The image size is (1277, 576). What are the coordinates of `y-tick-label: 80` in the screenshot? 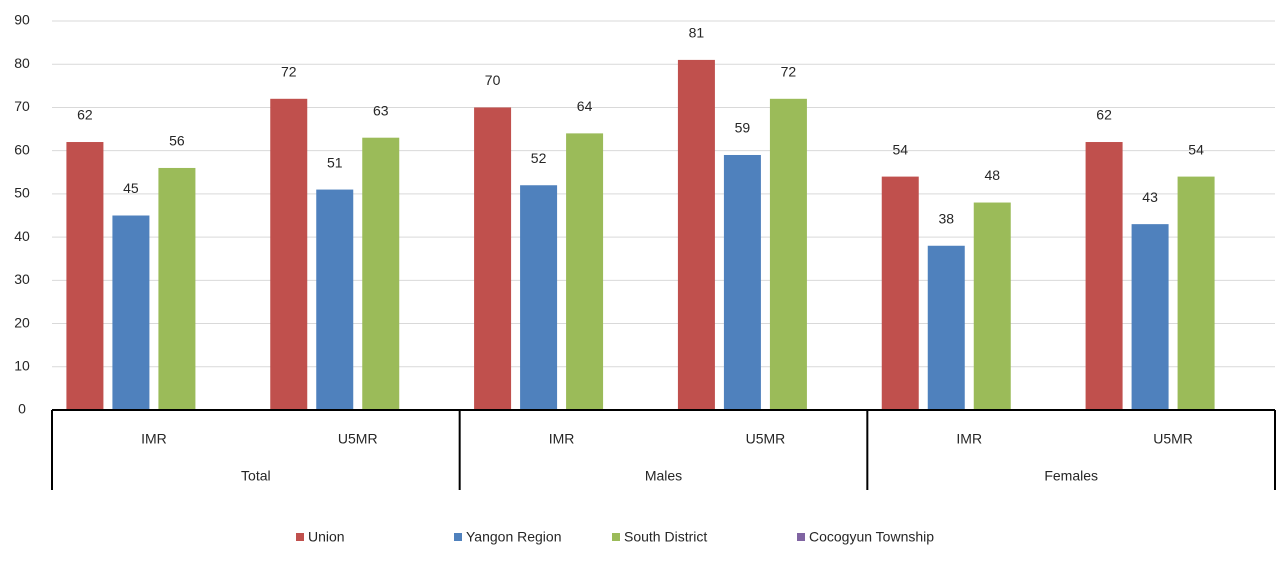 It's located at (22, 63).